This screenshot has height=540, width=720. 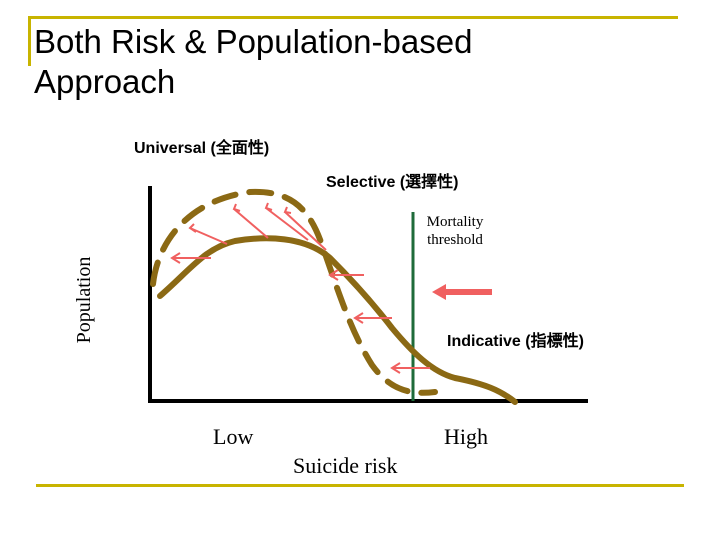 What do you see at coordinates (455, 222) in the screenshot?
I see `mortality-label-line-1: Mortality` at bounding box center [455, 222].